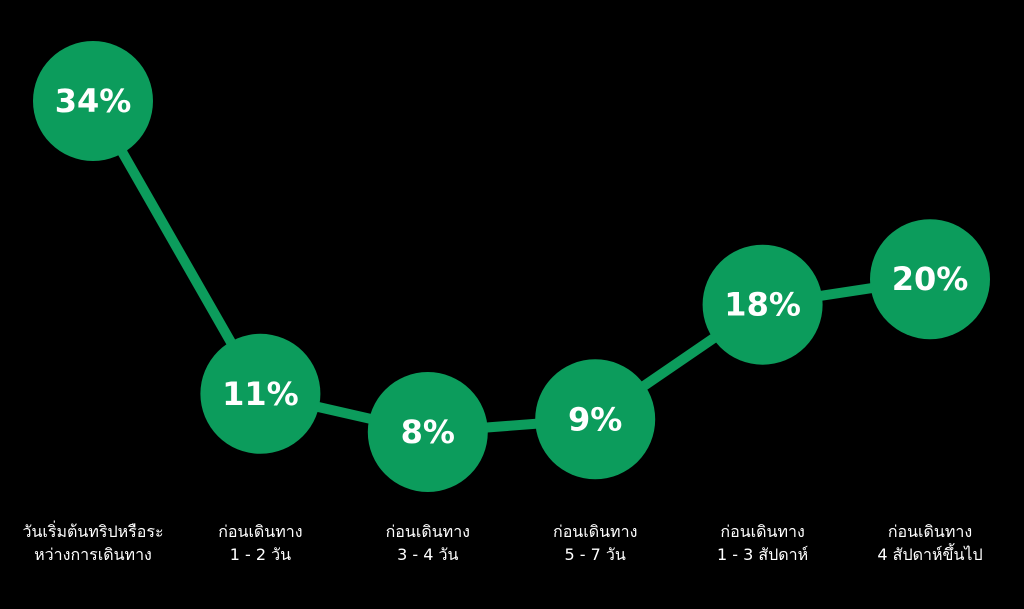 The height and width of the screenshot is (609, 1024). What do you see at coordinates (595, 543) in the screenshot?
I see `x-tick-label: ก่อนเดินทาง 5 - 7 วัน` at bounding box center [595, 543].